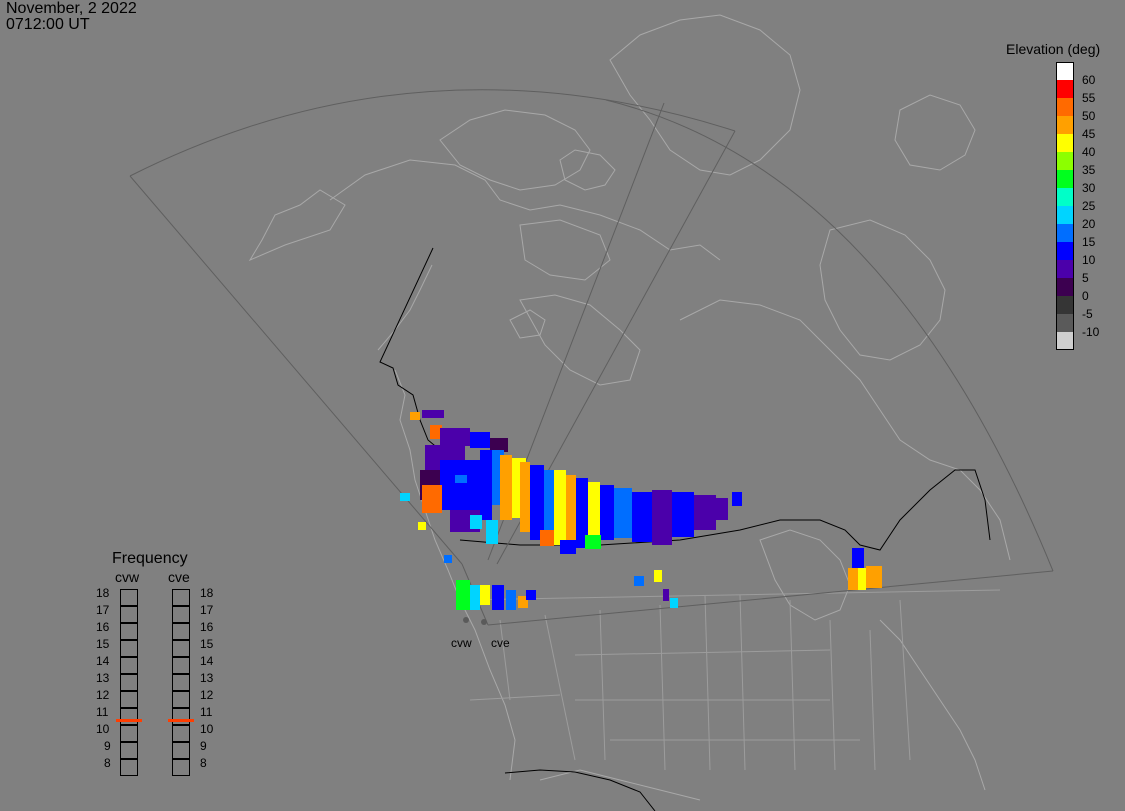 The image size is (1125, 811). Describe the element at coordinates (475, 621) in the screenshot. I see `radar-sites` at that location.